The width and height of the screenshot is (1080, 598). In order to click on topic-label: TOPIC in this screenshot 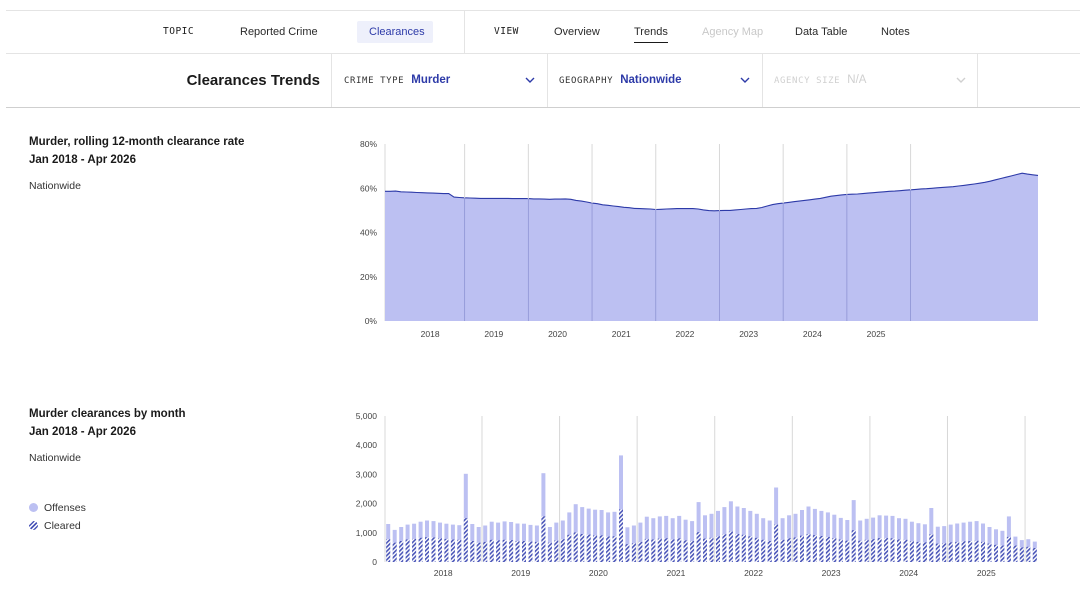, I will do `click(179, 31)`.